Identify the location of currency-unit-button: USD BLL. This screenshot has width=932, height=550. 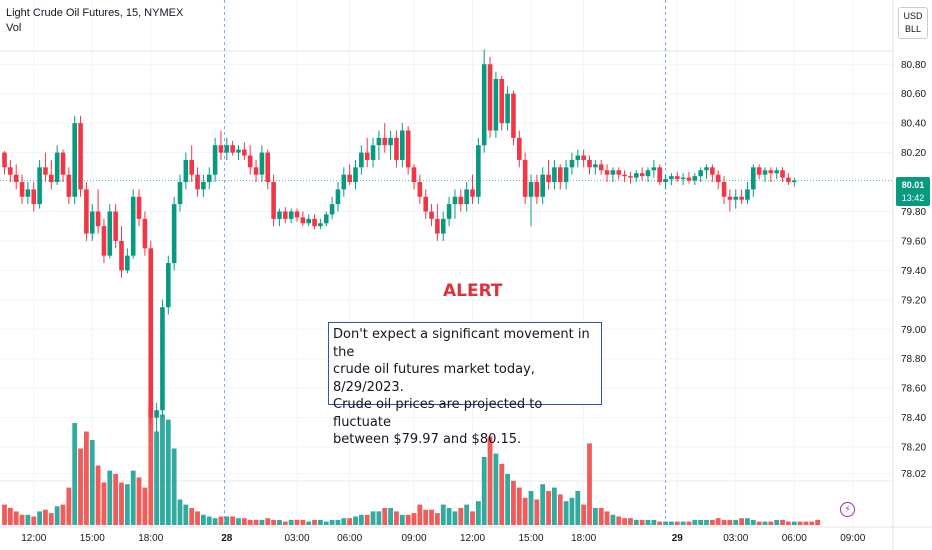
(913, 23).